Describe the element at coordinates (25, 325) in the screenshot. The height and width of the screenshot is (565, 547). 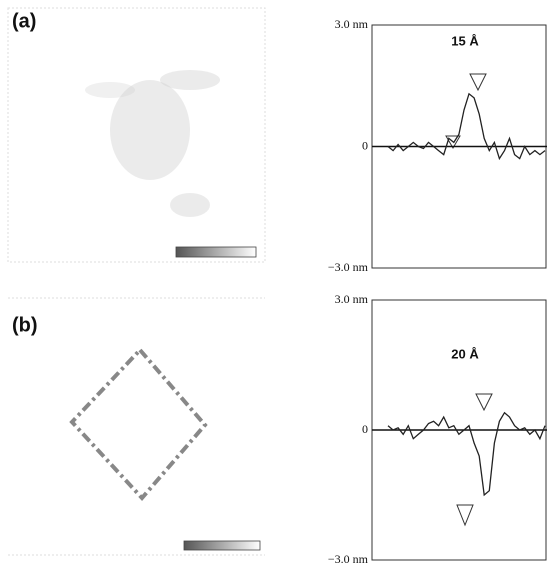
I see `panel-label: (b)` at that location.